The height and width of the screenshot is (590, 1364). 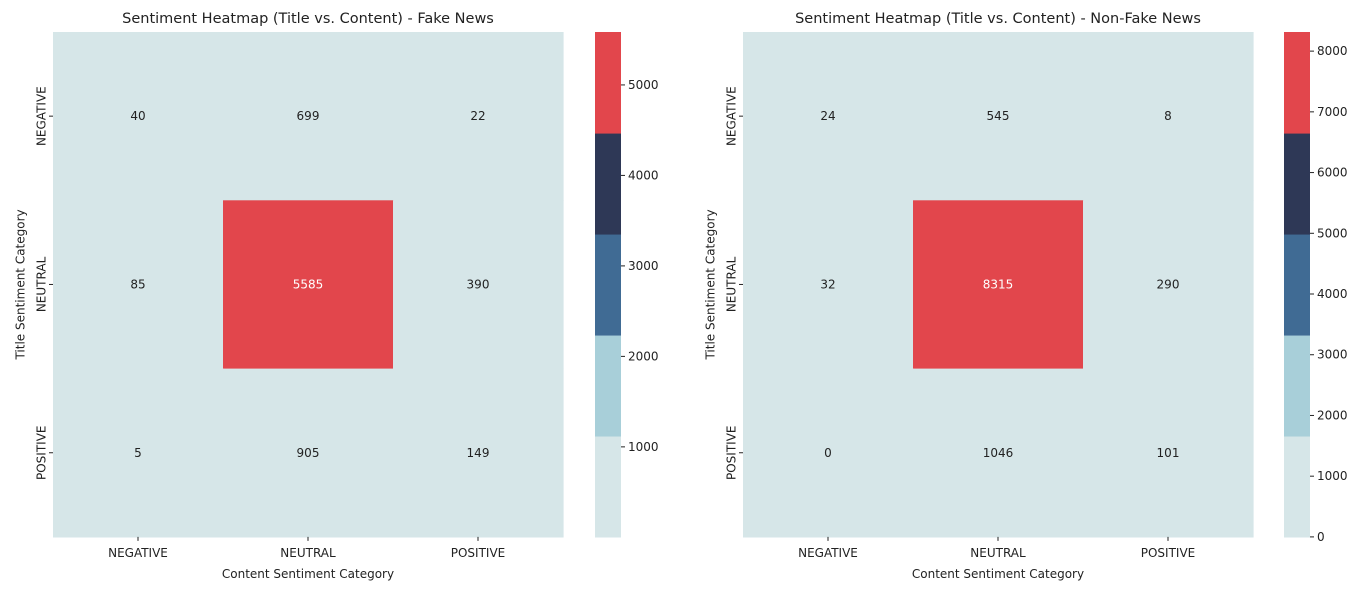 What do you see at coordinates (1332, 51) in the screenshot?
I see `colorbar-tick-label: 8000` at bounding box center [1332, 51].